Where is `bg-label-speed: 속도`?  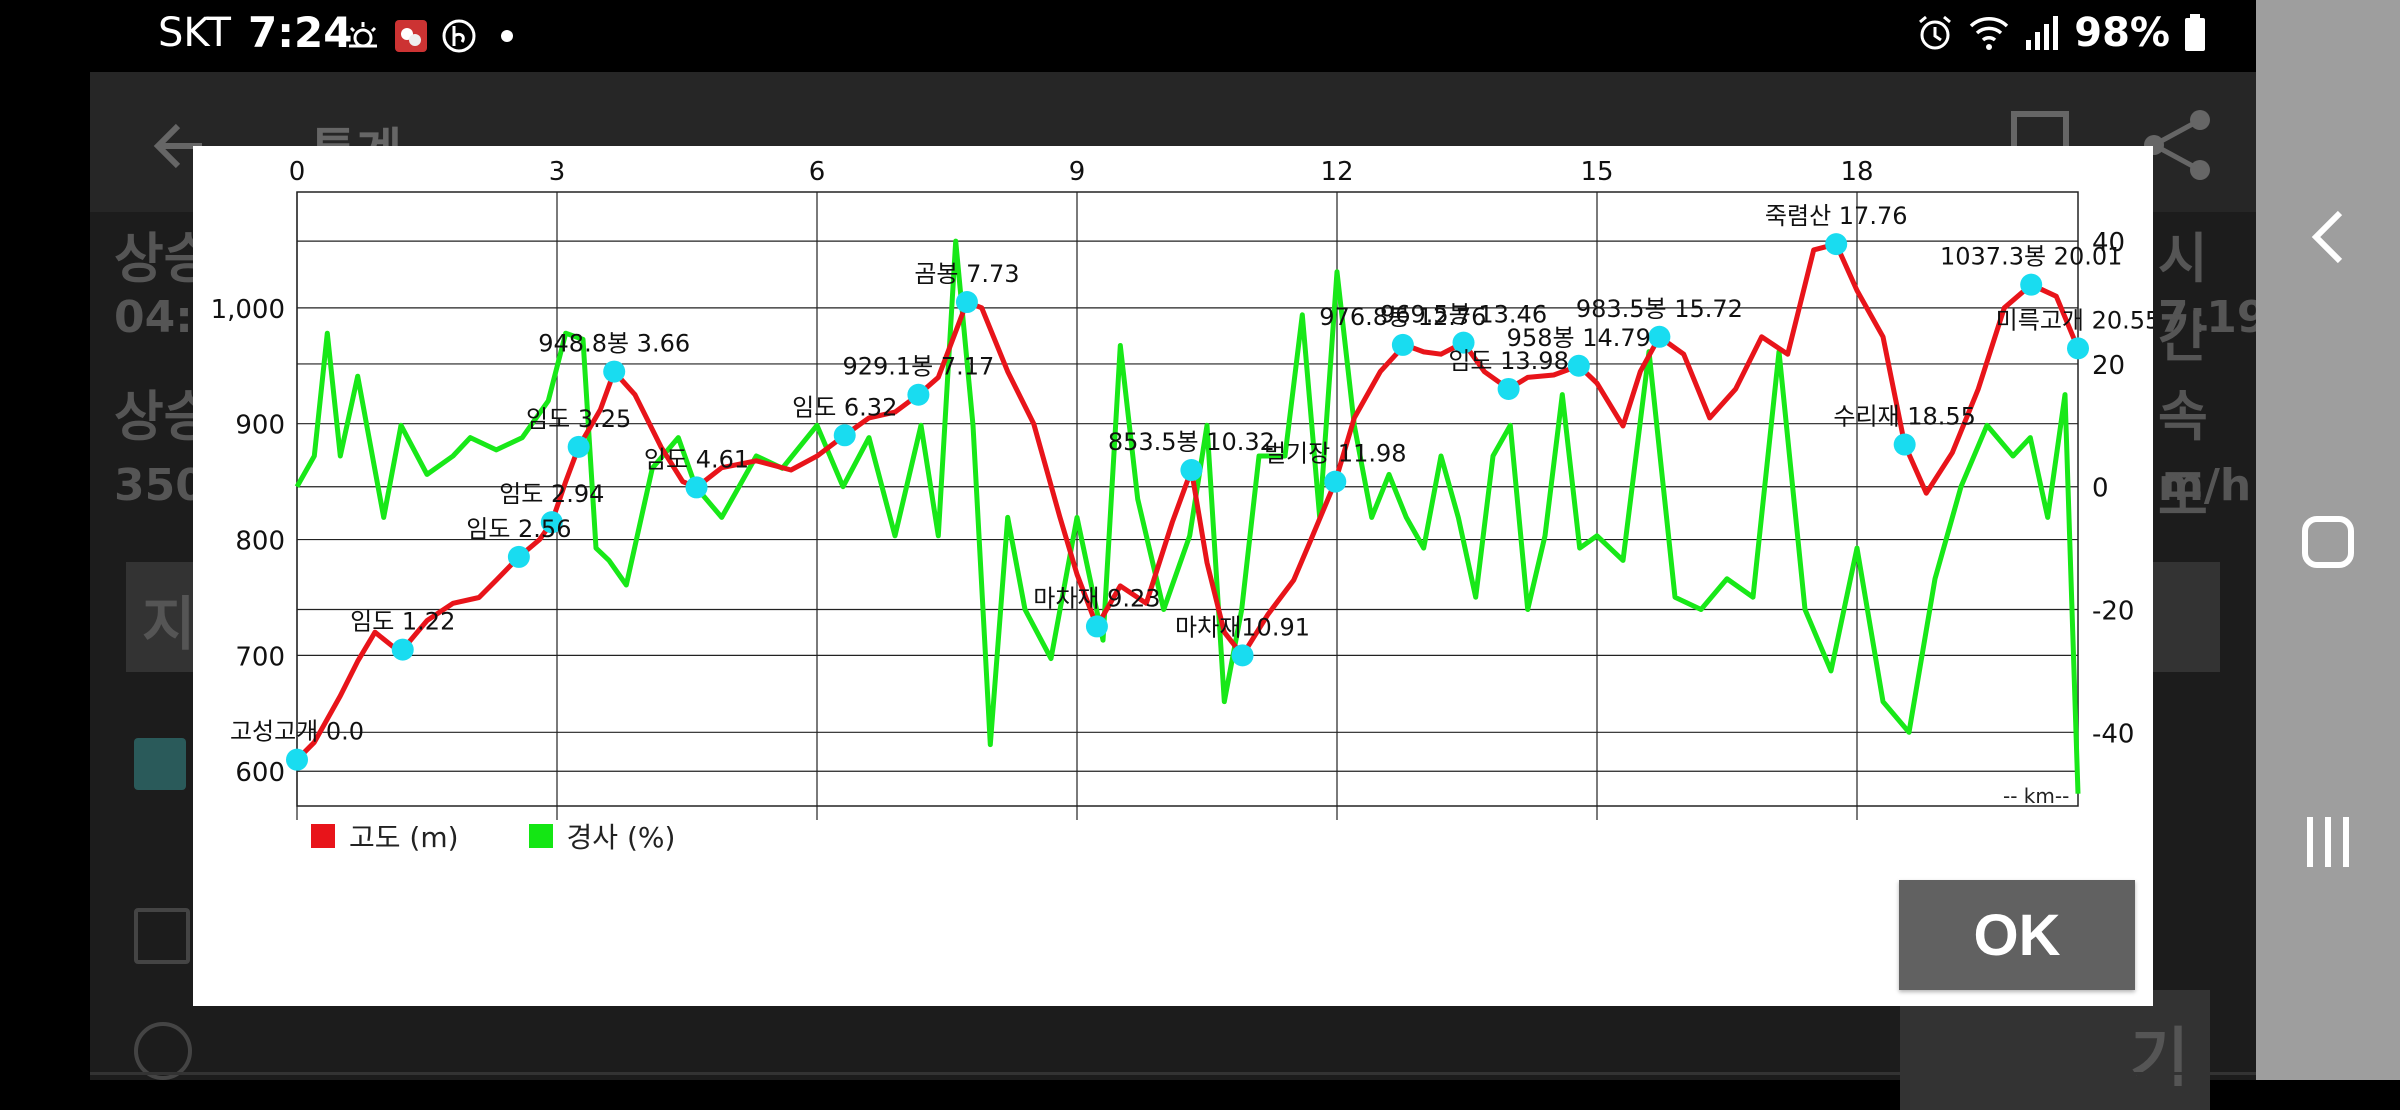 bg-label-speed: 속도 is located at coordinates (2183, 456).